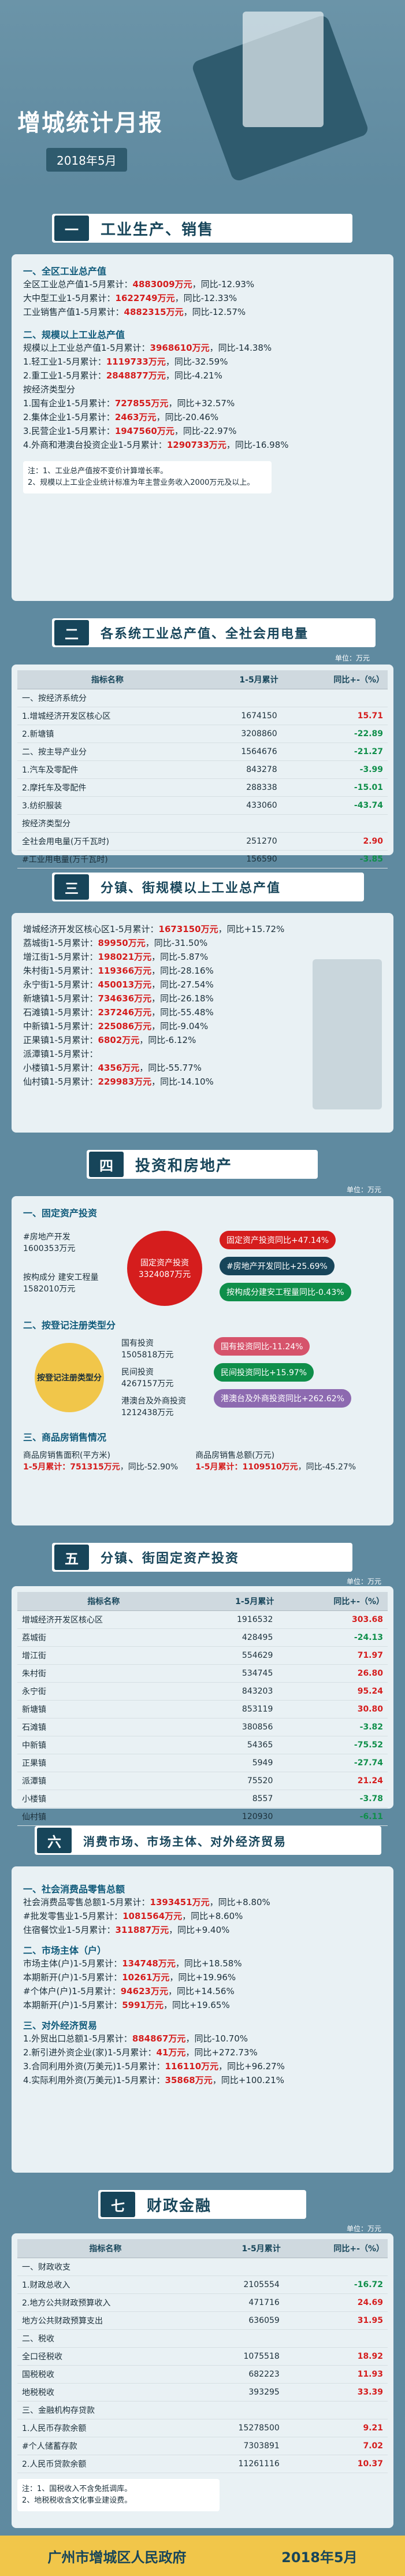  I want to click on reg-item: 港澳台及外商投资 1212438万元, so click(153, 1407).